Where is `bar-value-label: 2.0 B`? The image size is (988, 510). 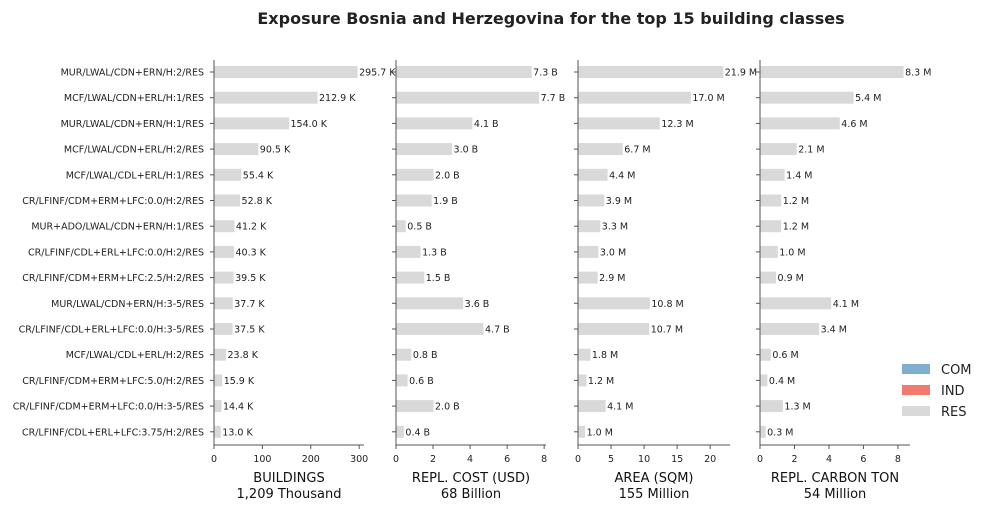
bar-value-label: 2.0 B is located at coordinates (447, 175).